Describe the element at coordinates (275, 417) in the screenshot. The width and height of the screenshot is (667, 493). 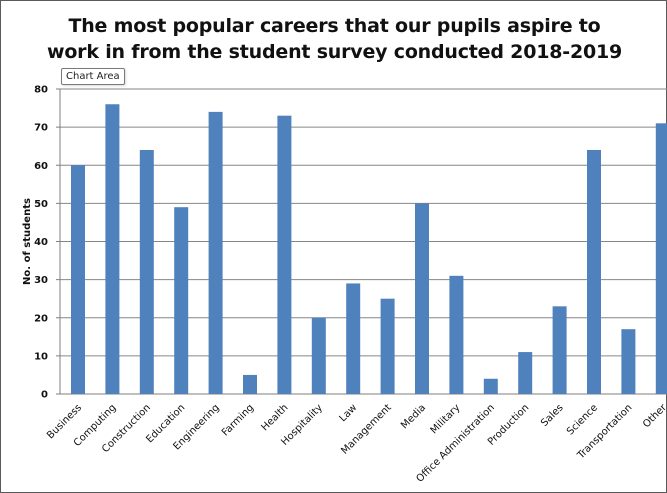
I see `category-label: Health` at that location.